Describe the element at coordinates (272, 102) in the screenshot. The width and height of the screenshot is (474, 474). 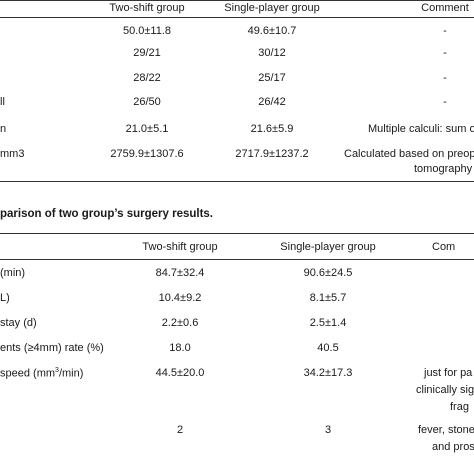
I see `table1-cell-single: 26/42` at that location.